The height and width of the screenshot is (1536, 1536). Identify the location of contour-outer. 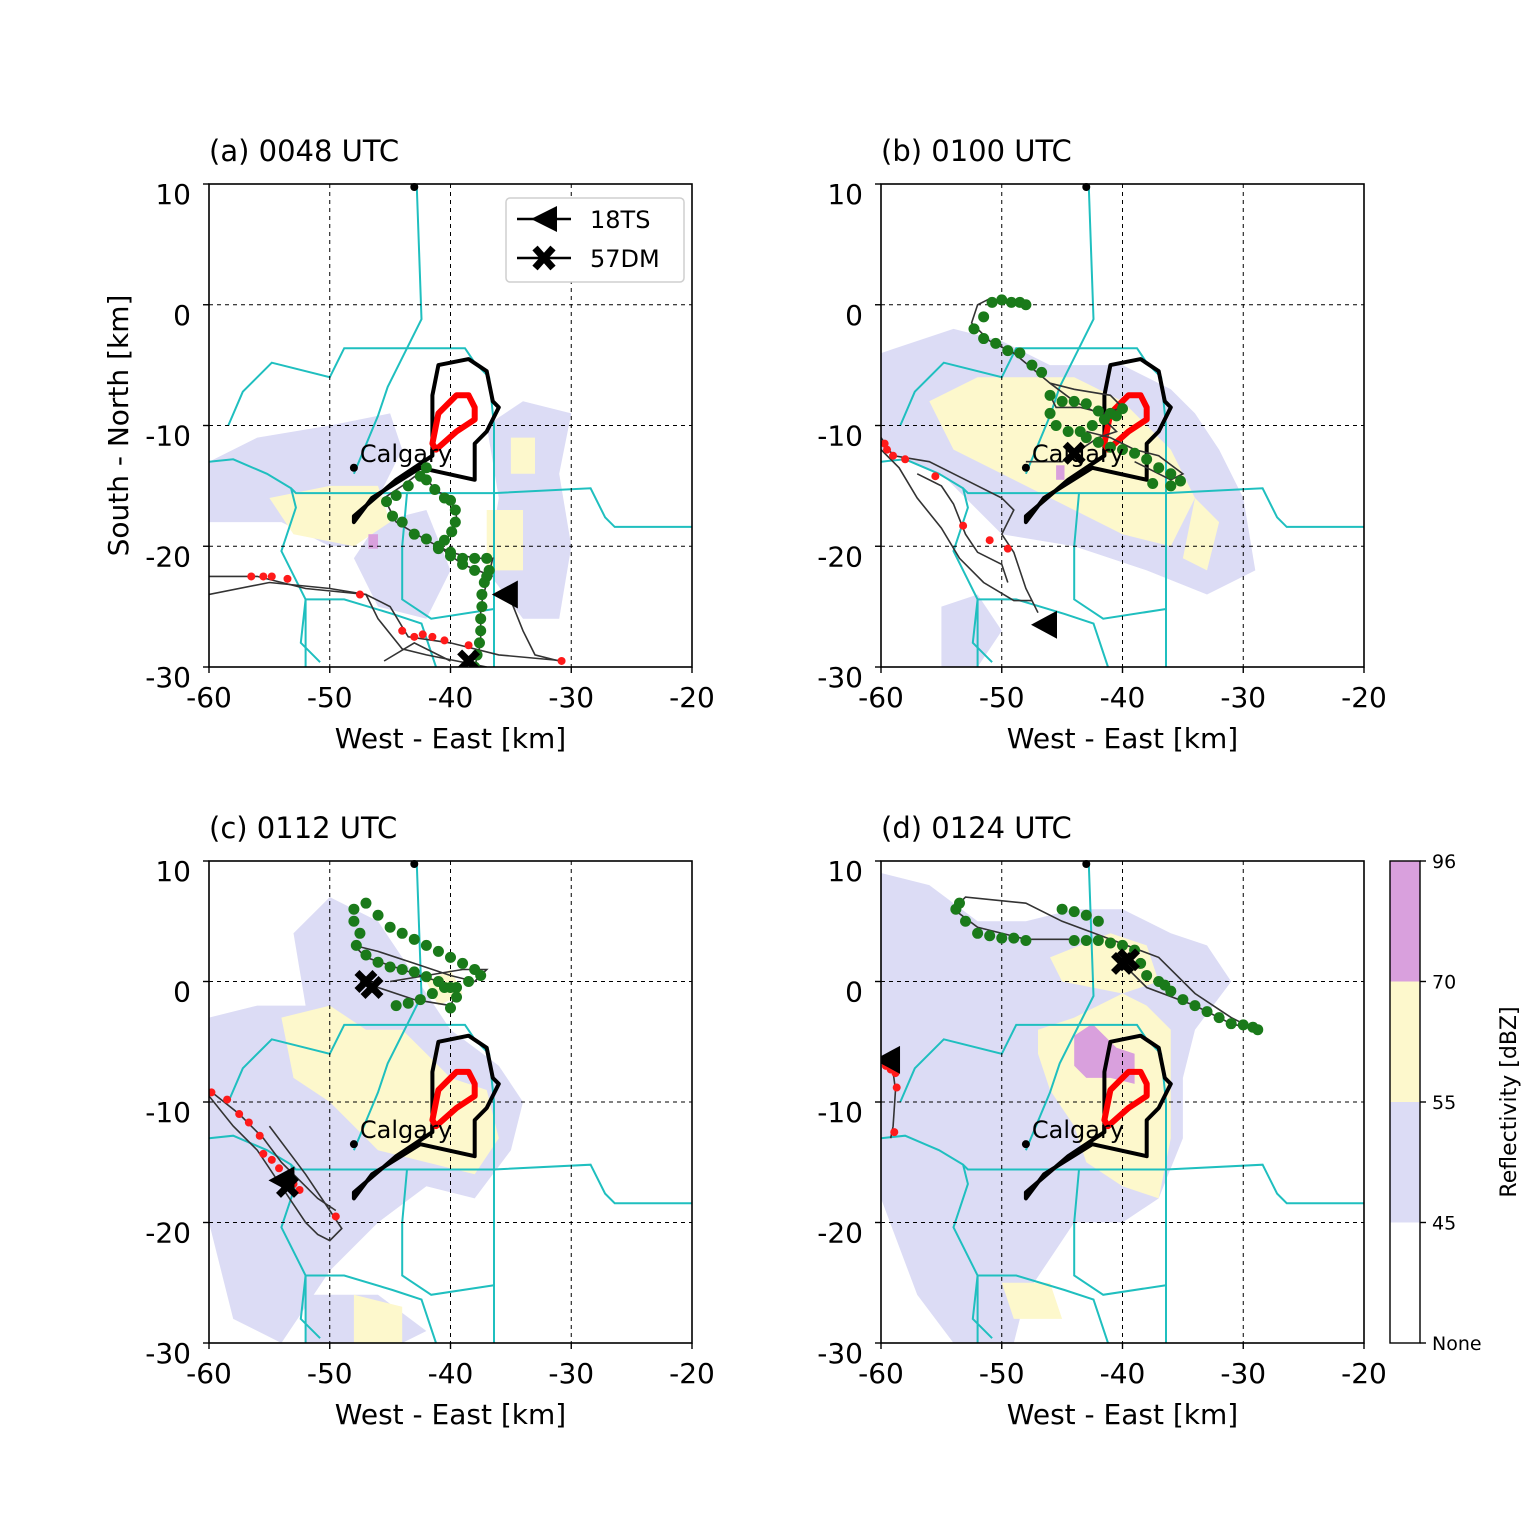
(426, 441).